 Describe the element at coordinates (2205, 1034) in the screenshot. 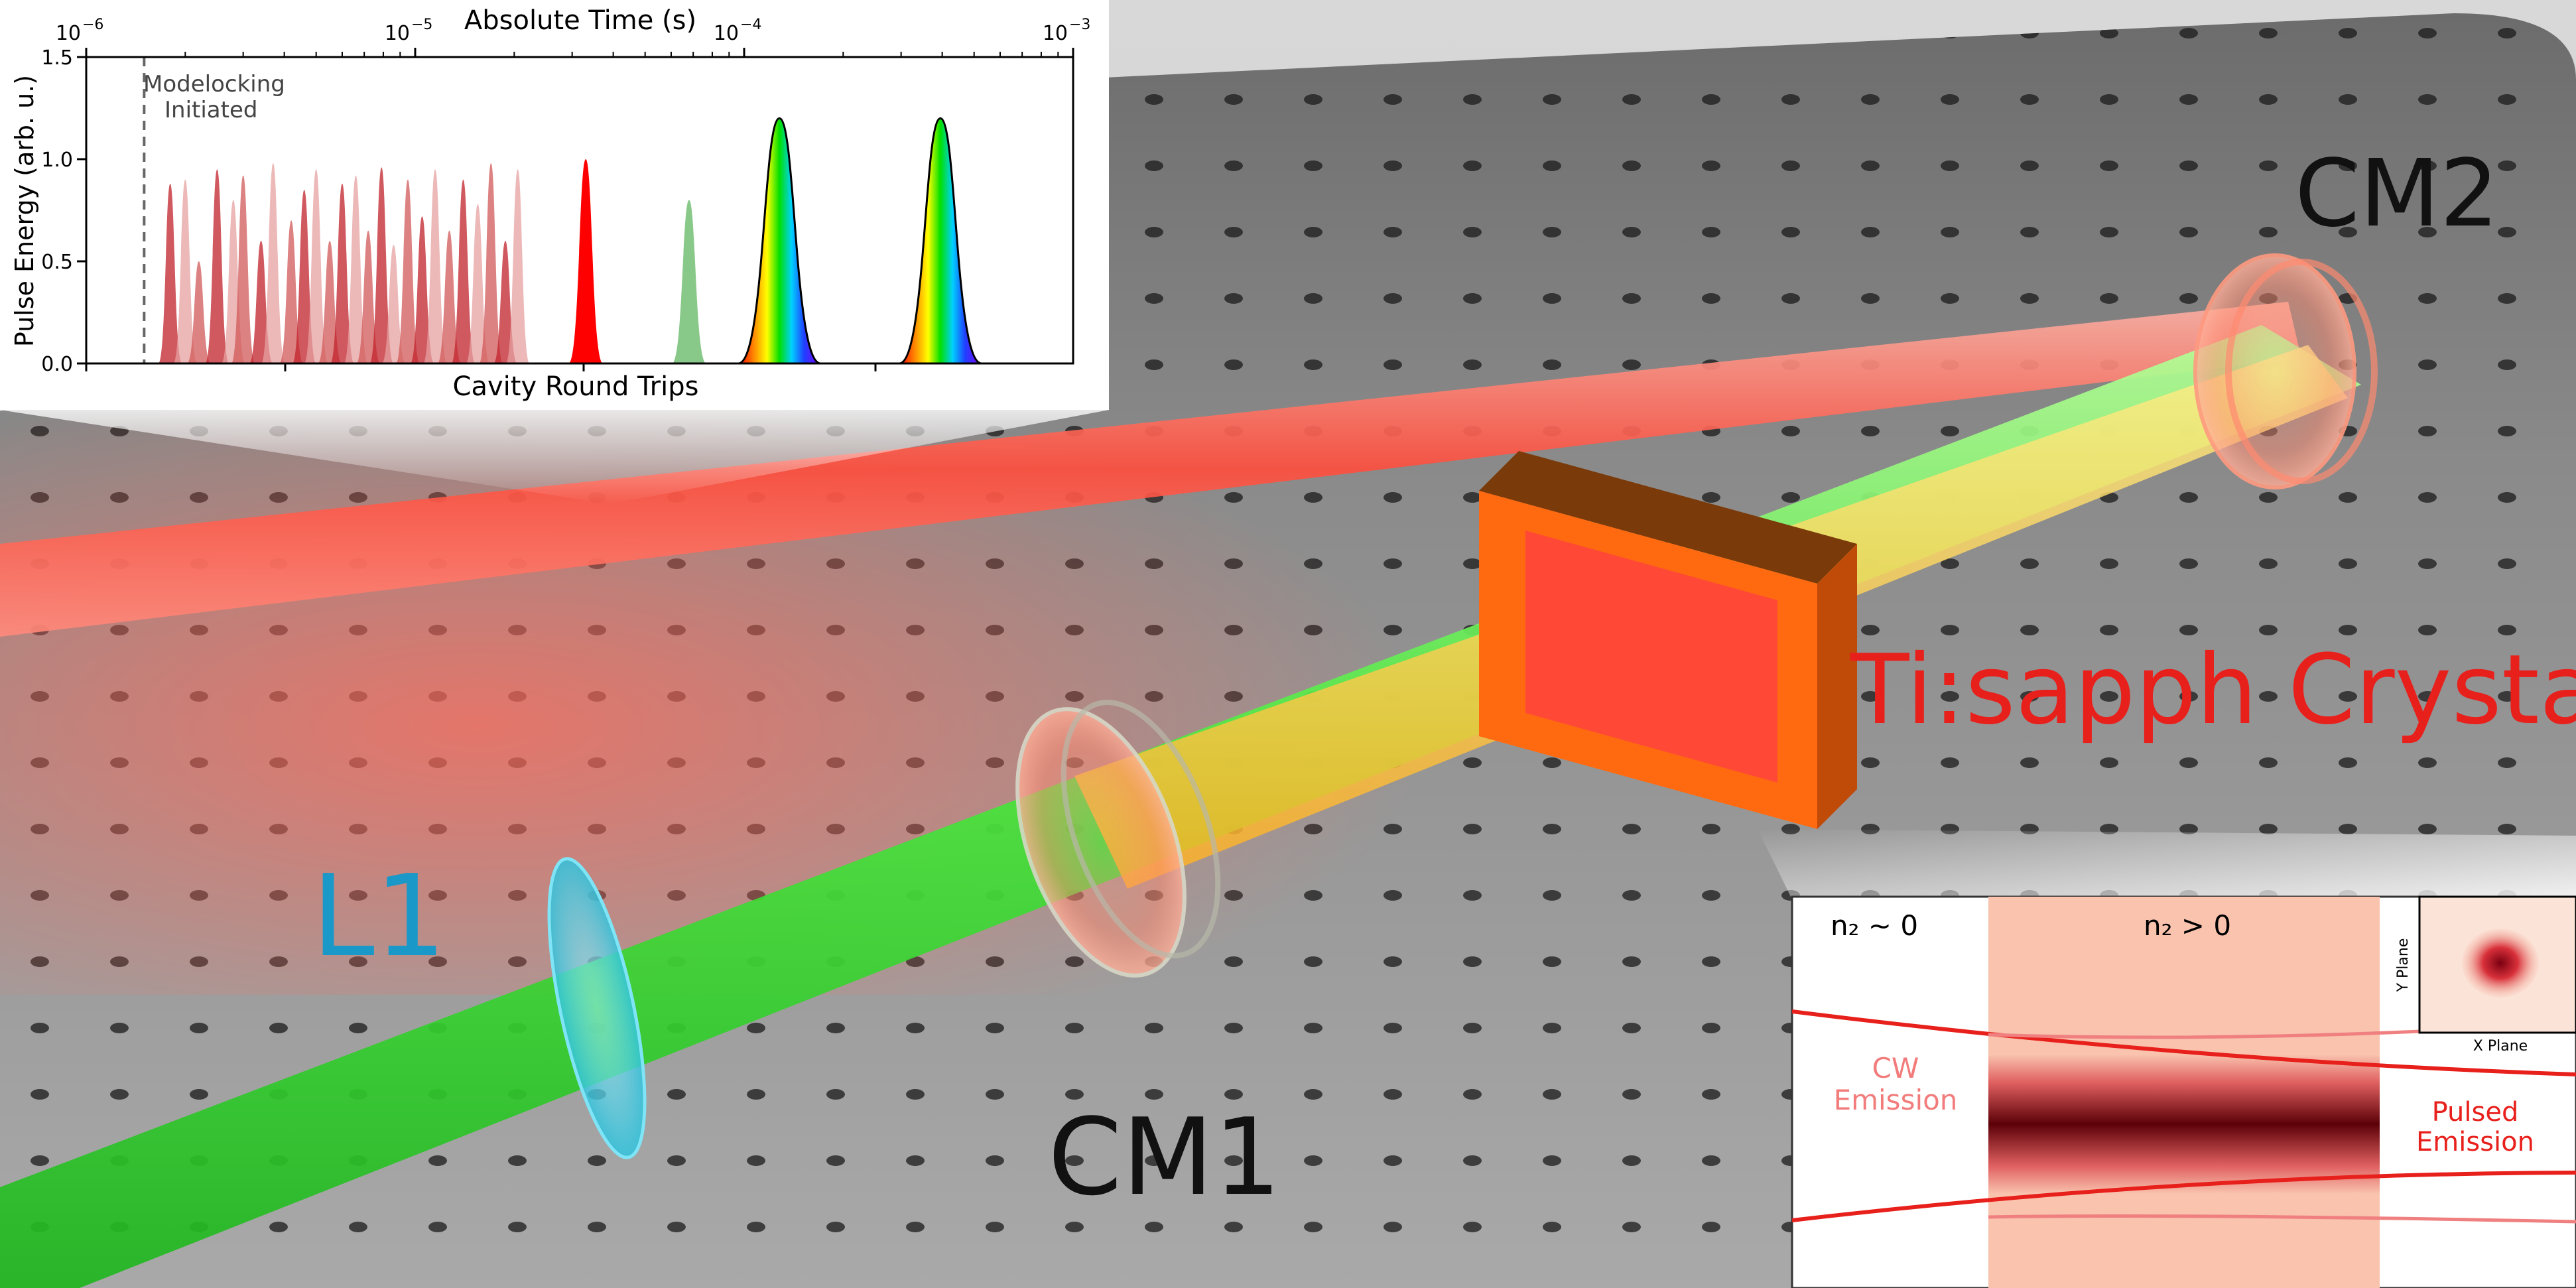

I see `cw-beam-envelope-upper` at that location.